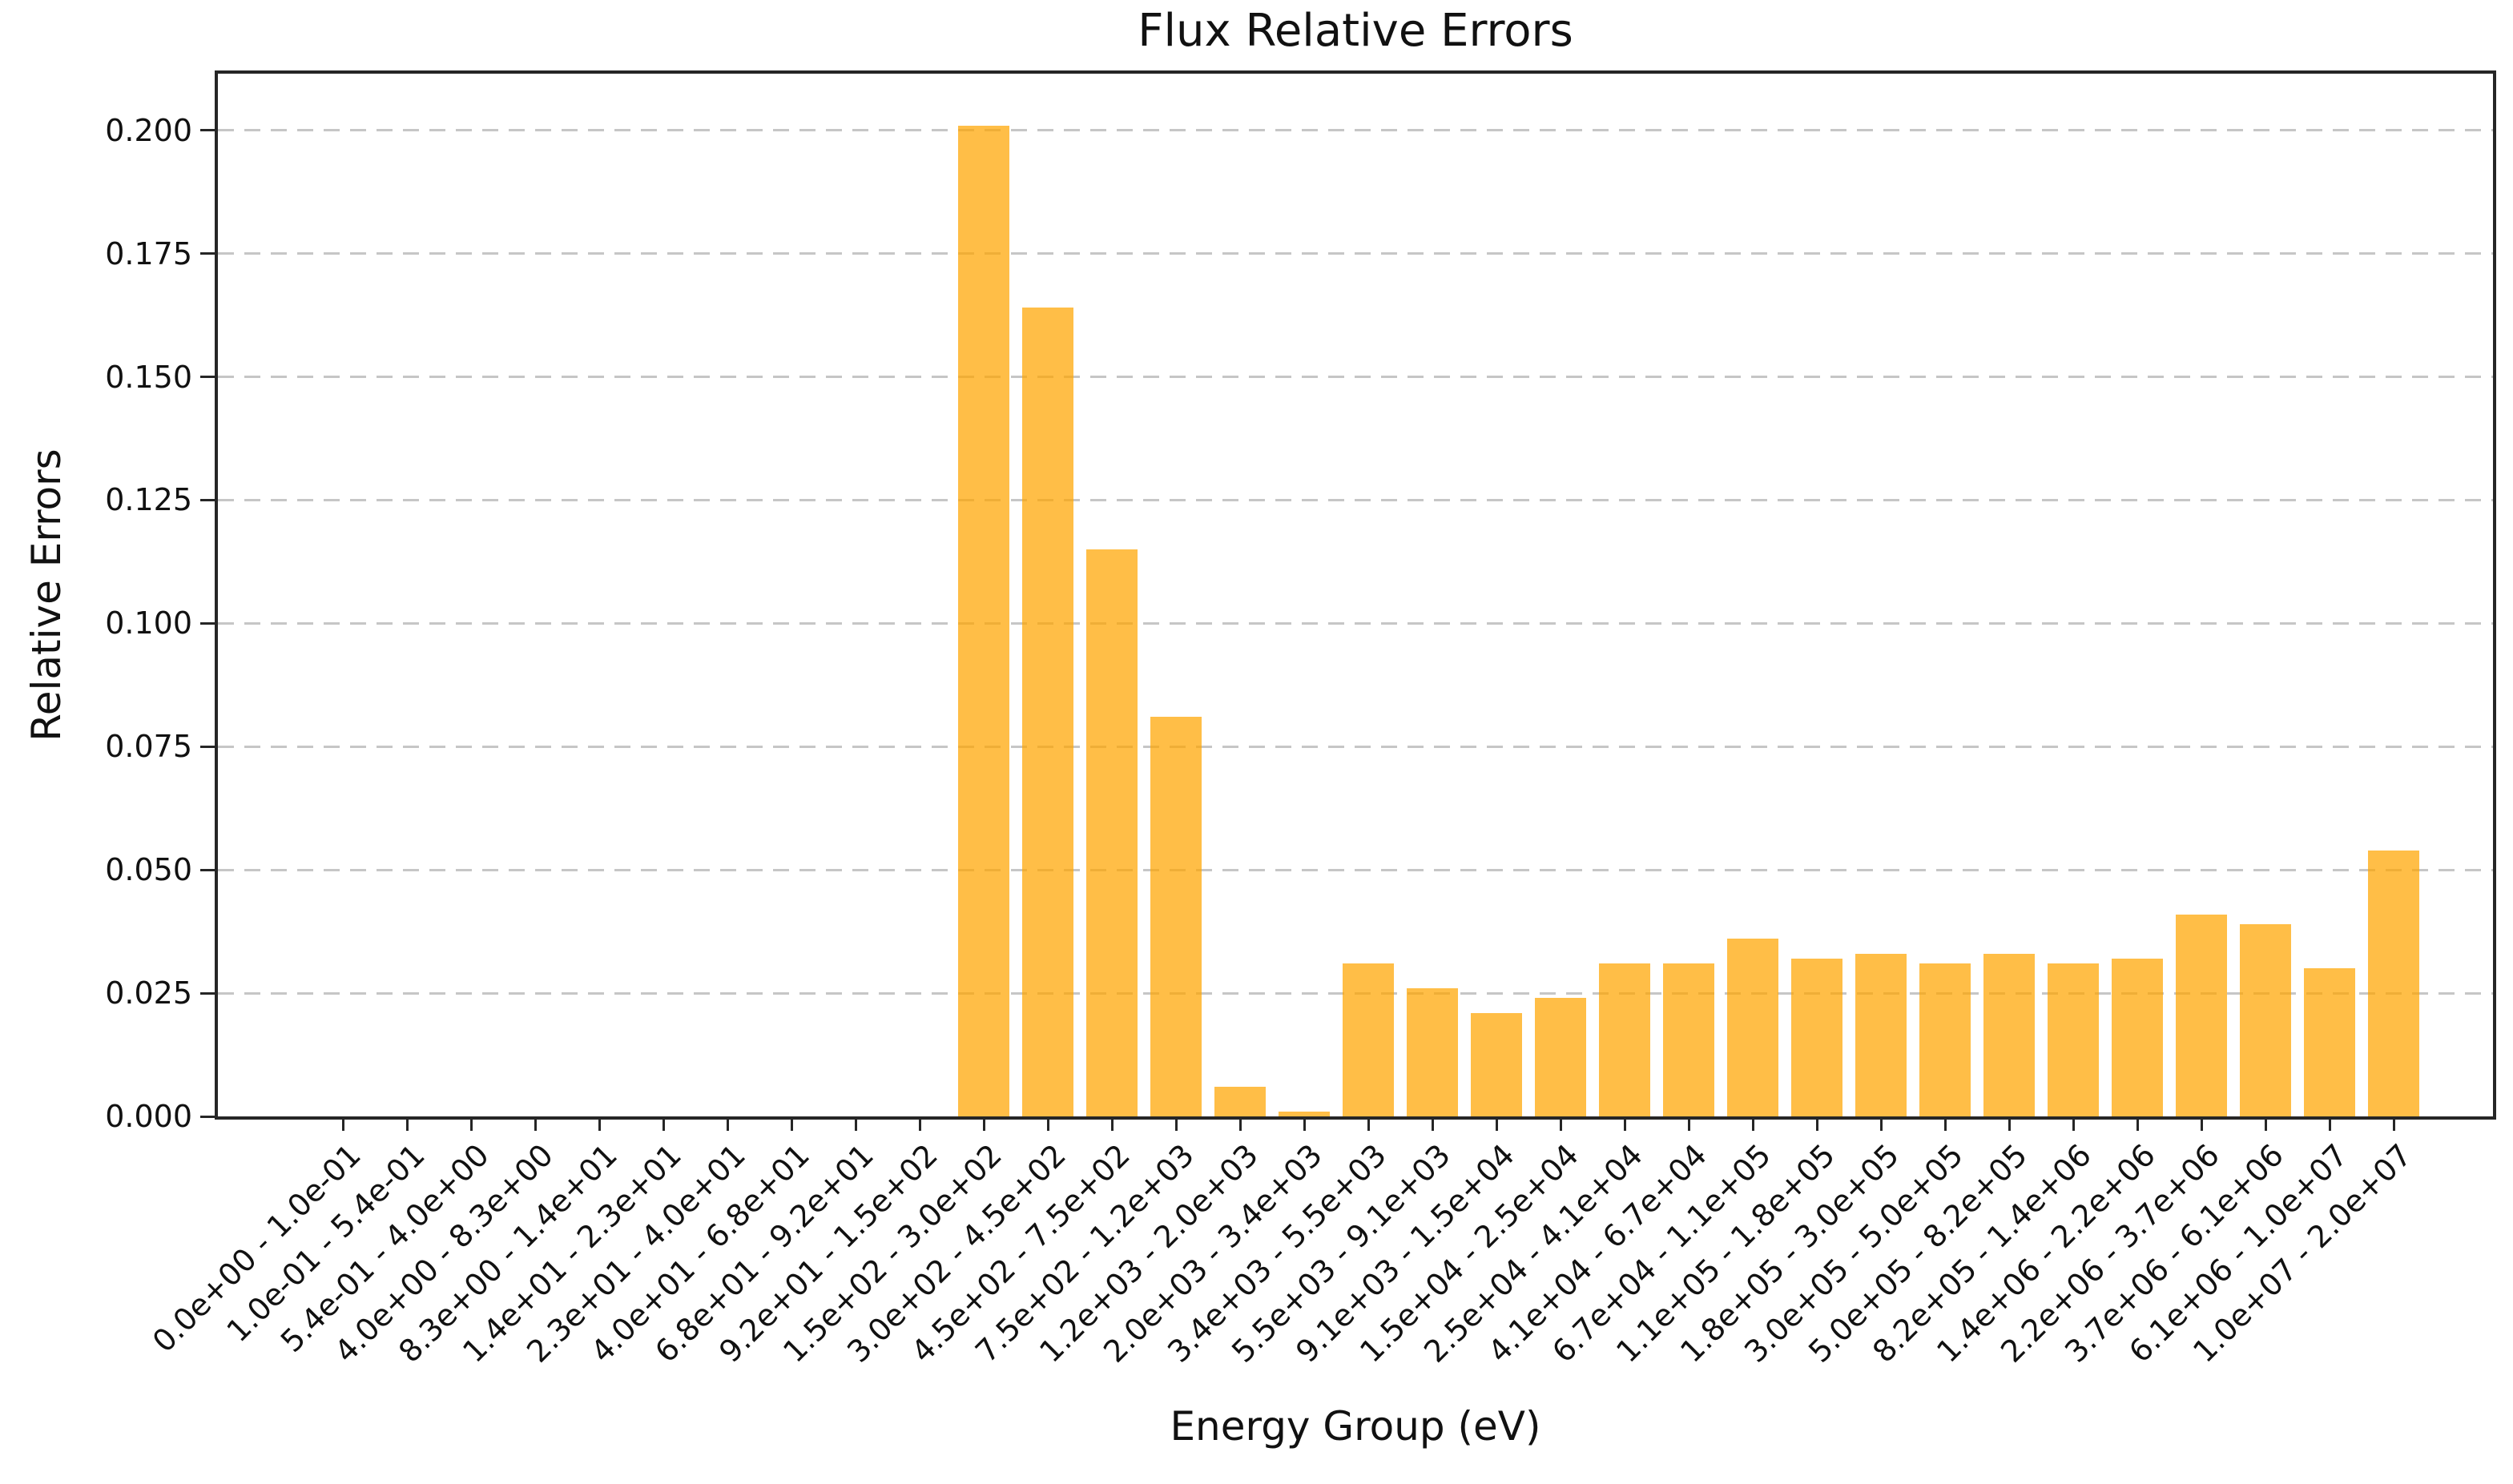 The height and width of the screenshot is (1484, 2513). Describe the element at coordinates (148, 870) in the screenshot. I see `y-tick-label: 0.050` at that location.